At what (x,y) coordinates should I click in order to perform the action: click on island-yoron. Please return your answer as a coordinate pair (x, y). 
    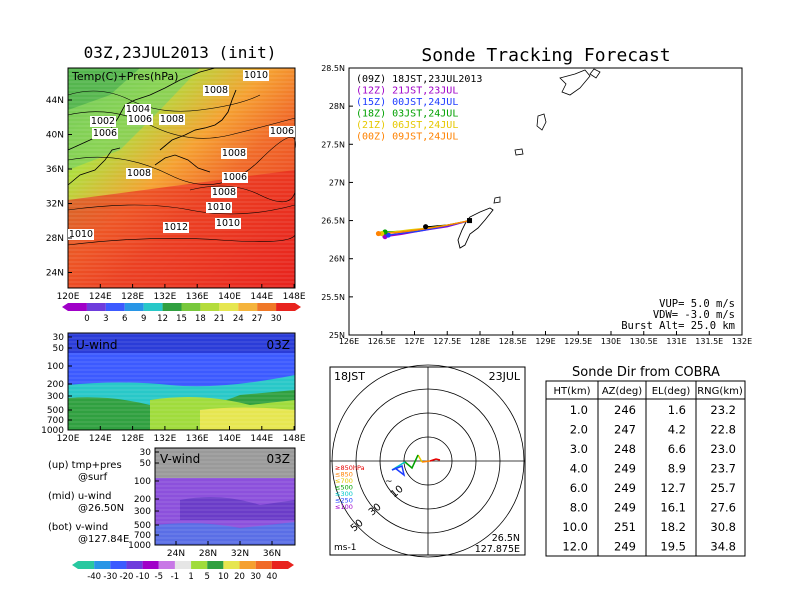
    Looking at the image, I should click on (497, 200).